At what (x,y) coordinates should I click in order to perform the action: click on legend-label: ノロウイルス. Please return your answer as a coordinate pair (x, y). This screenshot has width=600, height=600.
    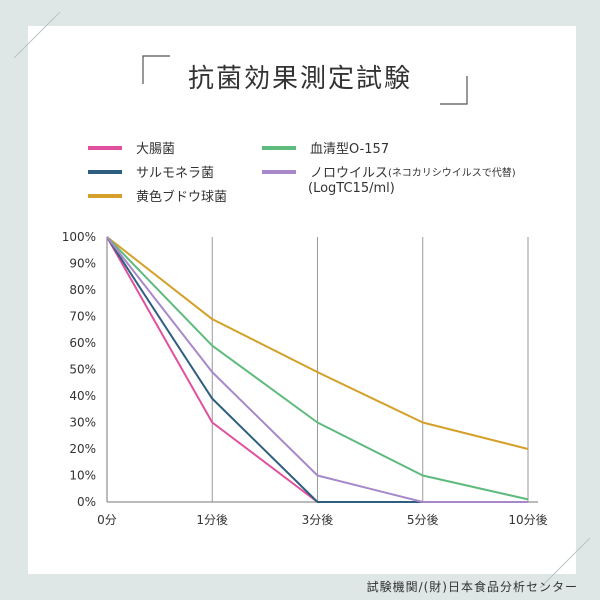
    Looking at the image, I should click on (349, 173).